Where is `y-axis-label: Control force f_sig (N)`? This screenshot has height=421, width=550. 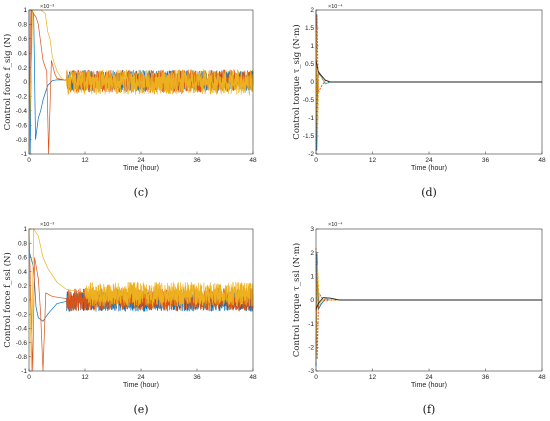 y-axis-label: Control force f_sig (N) is located at coordinates (7, 82).